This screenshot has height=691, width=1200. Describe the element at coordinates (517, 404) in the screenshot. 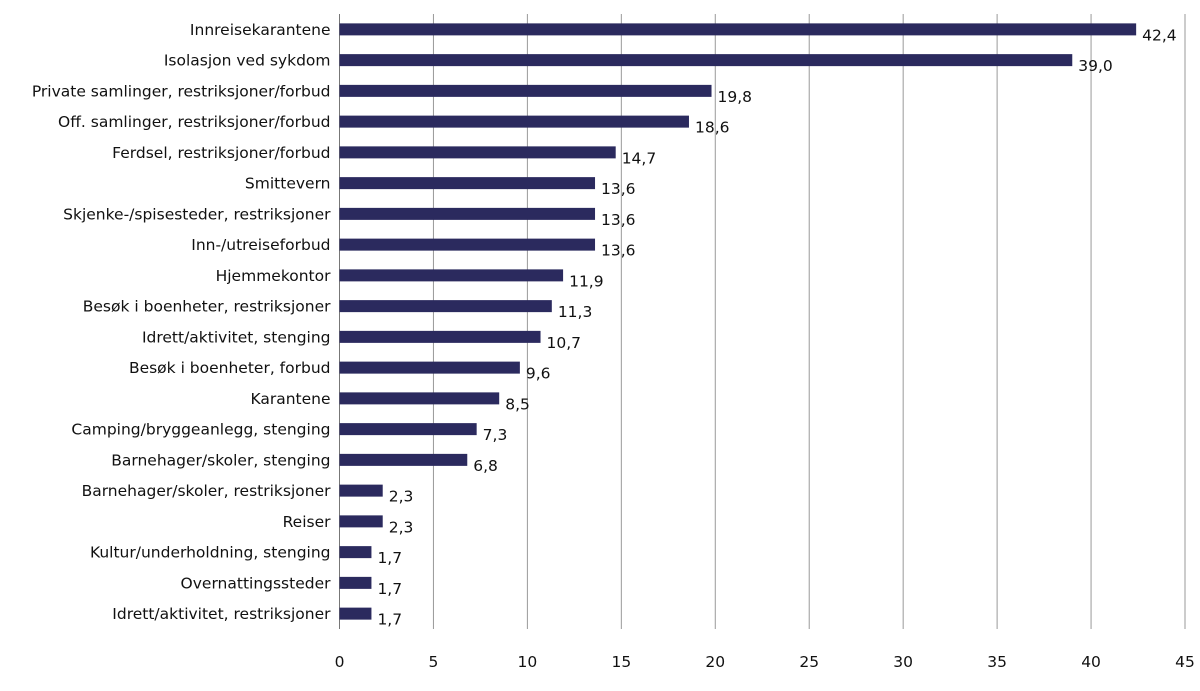

I see `data-label: 8,5` at that location.